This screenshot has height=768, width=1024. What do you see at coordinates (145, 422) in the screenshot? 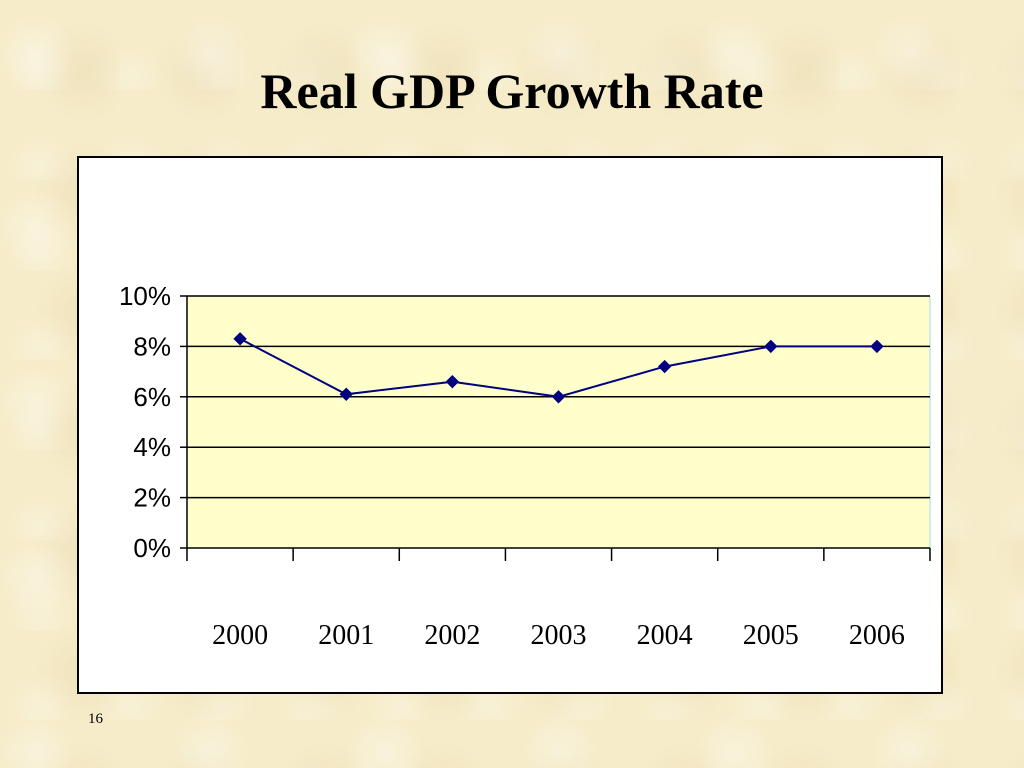
I see `y-tick-labels: 0% 2% 4% 6% 8% 10%` at bounding box center [145, 422].